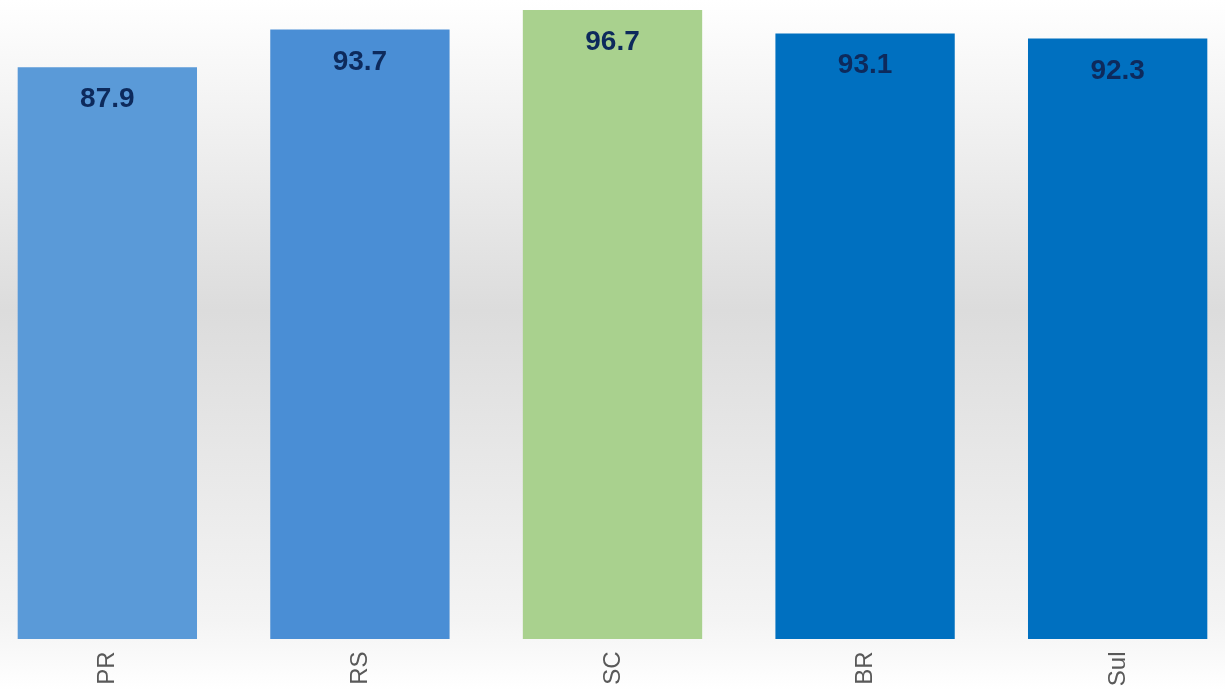  What do you see at coordinates (106, 668) in the screenshot?
I see `x-tick-label: PR` at bounding box center [106, 668].